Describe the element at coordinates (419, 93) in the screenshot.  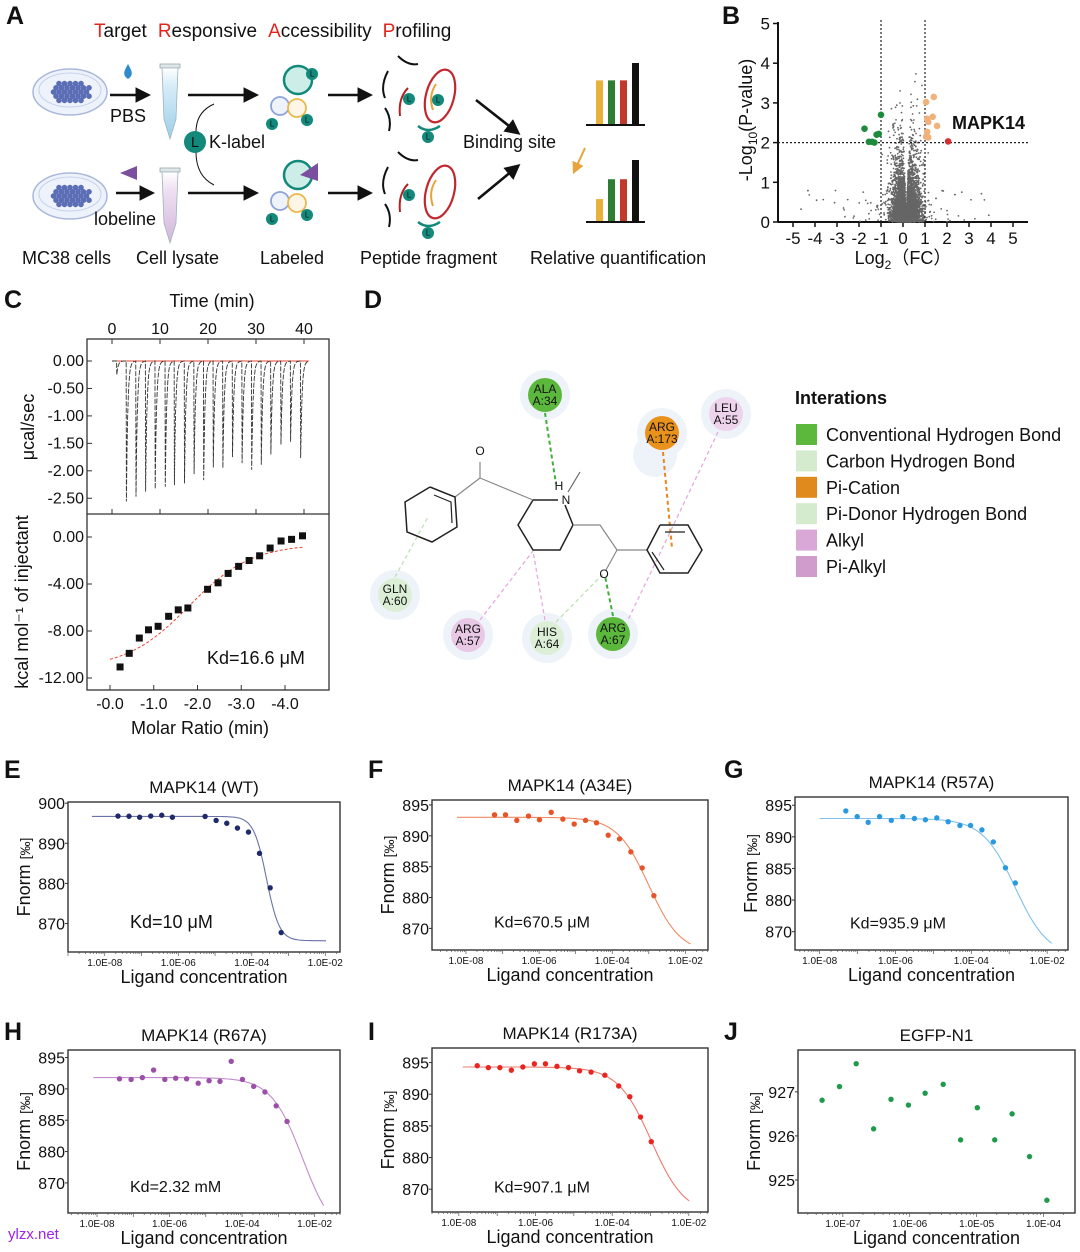
I see `peptide-fragments-pbs-icon` at that location.